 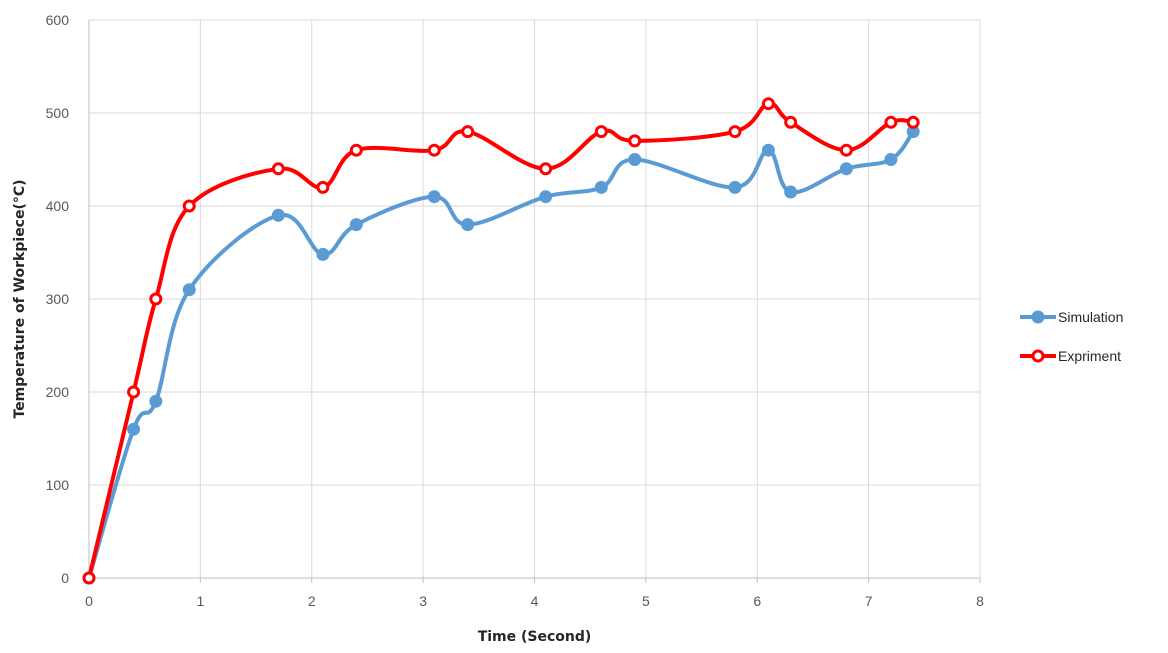 What do you see at coordinates (980, 601) in the screenshot?
I see `x-tick-label: 8` at bounding box center [980, 601].